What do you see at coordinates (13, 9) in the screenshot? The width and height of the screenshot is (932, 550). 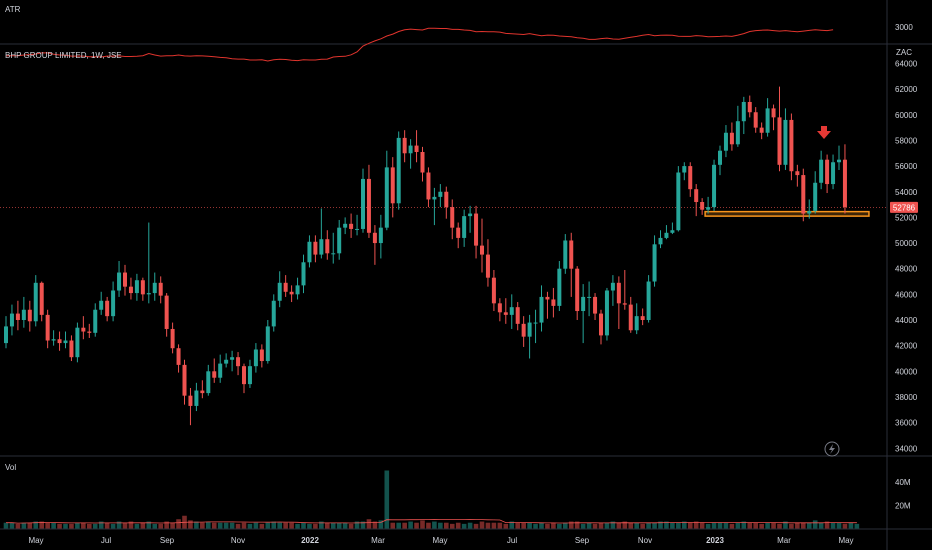 I see `atr-pane-title: ATR` at bounding box center [13, 9].